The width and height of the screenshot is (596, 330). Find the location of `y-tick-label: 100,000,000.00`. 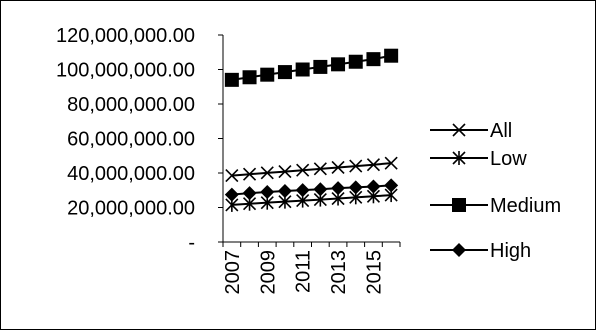

y-tick-label: 100,000,000.00 is located at coordinates (125, 71).